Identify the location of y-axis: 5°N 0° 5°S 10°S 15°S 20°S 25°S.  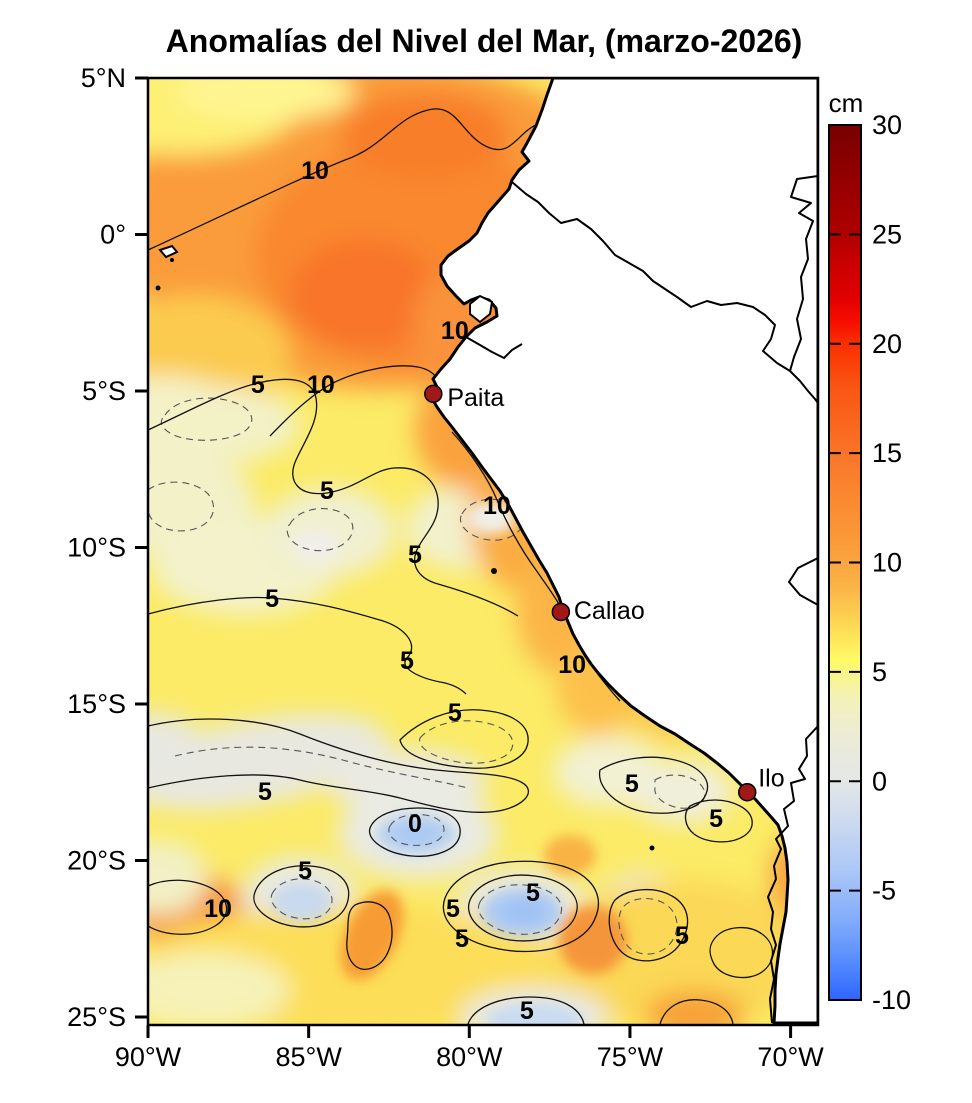
(107, 547).